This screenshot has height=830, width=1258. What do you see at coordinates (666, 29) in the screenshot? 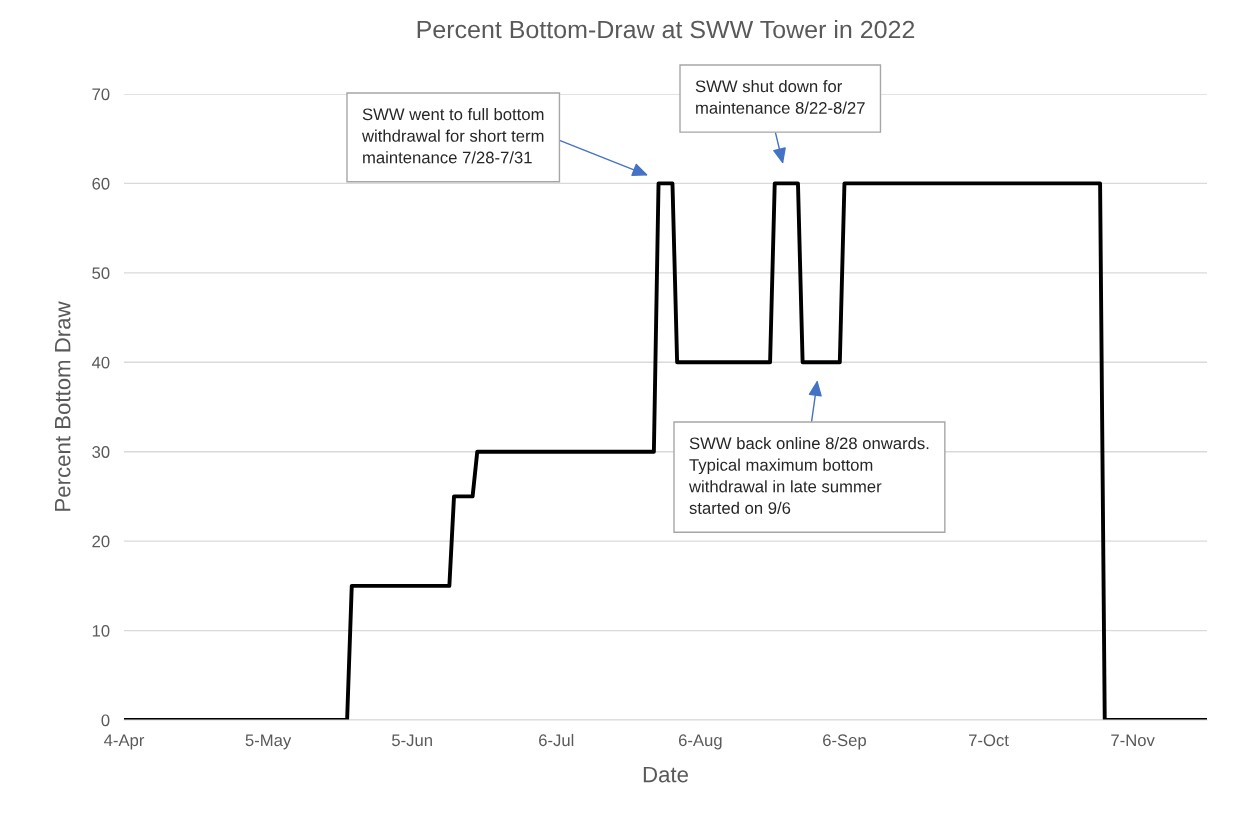
I see `chart-title: Percent Bottom-Draw at SWW Tower in 2022` at bounding box center [666, 29].